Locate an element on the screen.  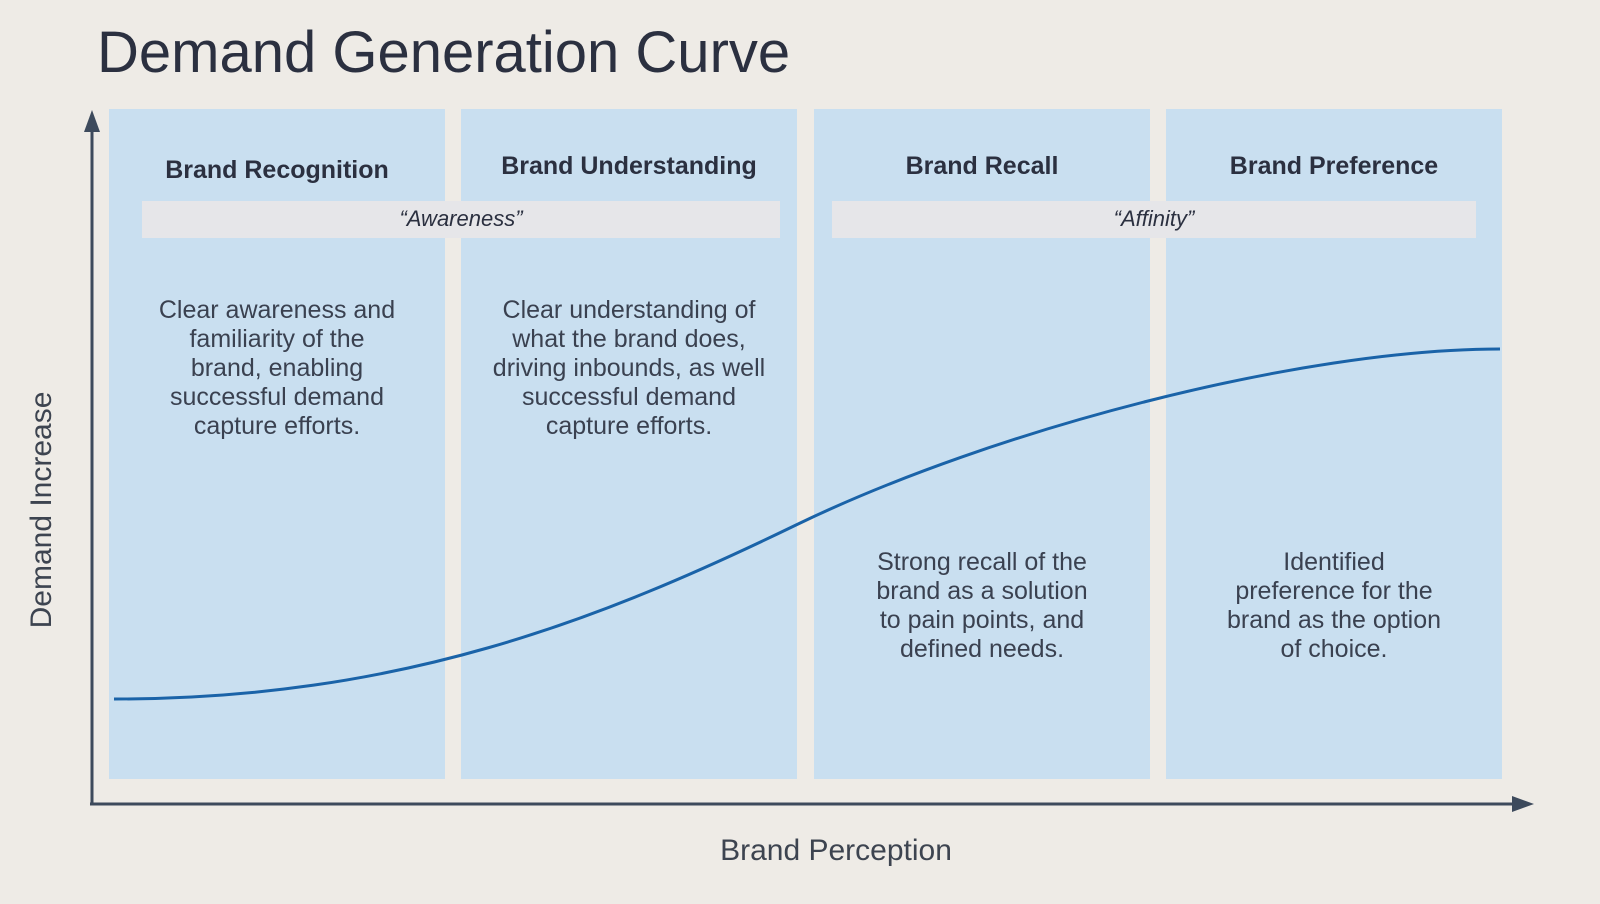
stage-title: Brand Preference is located at coordinates (1334, 166).